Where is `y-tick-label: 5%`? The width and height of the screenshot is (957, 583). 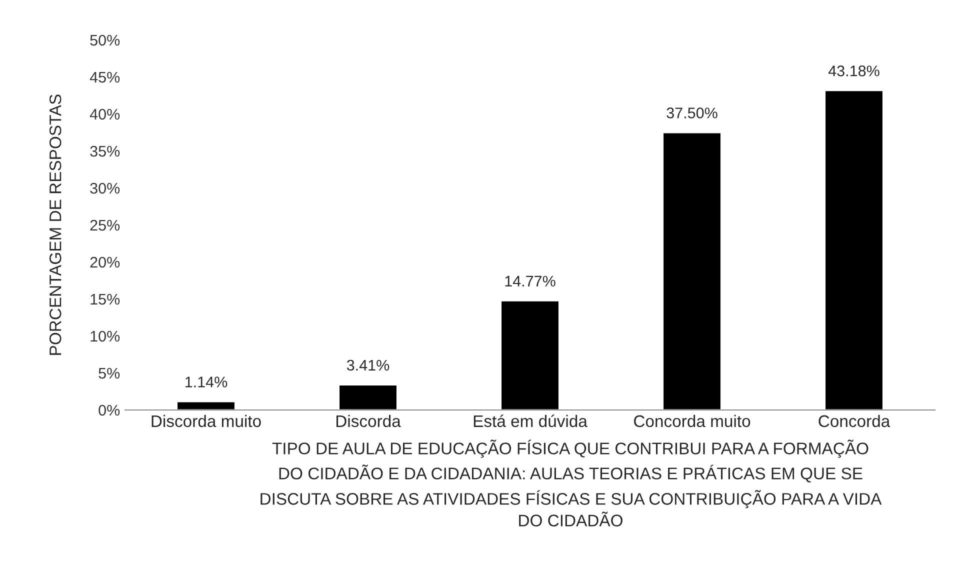 y-tick-label: 5% is located at coordinates (109, 373).